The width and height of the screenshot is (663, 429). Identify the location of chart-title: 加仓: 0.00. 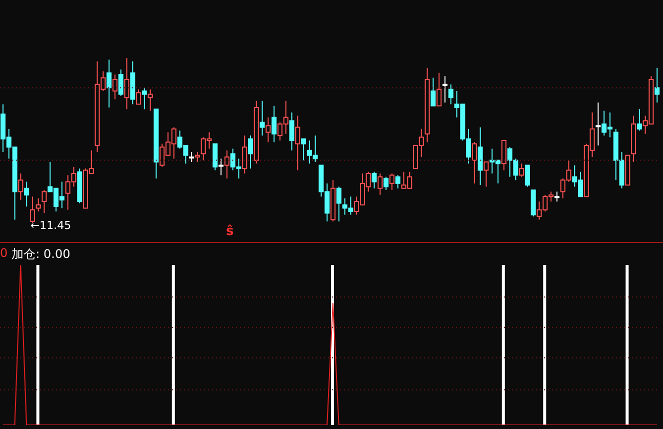
(41, 254).